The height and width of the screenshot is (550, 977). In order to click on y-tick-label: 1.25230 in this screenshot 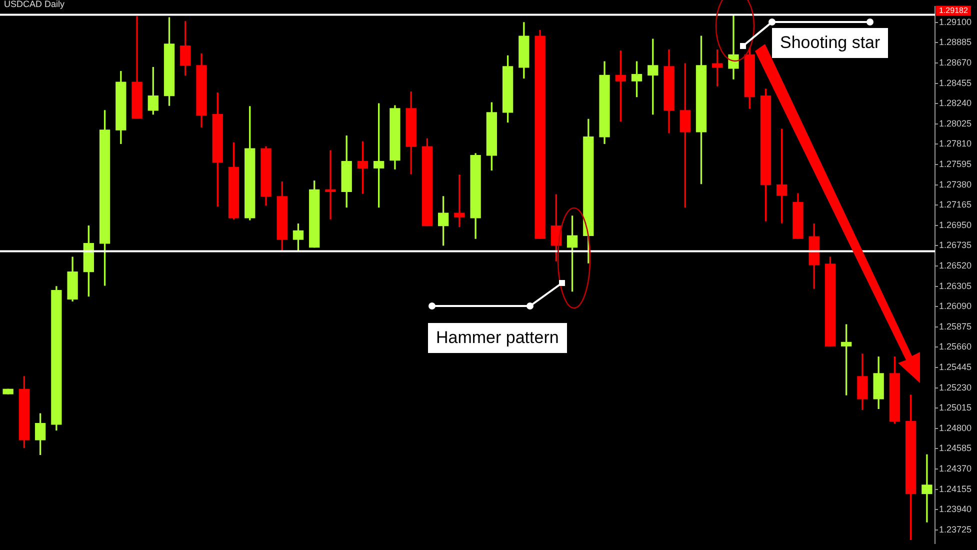, I will do `click(955, 387)`.